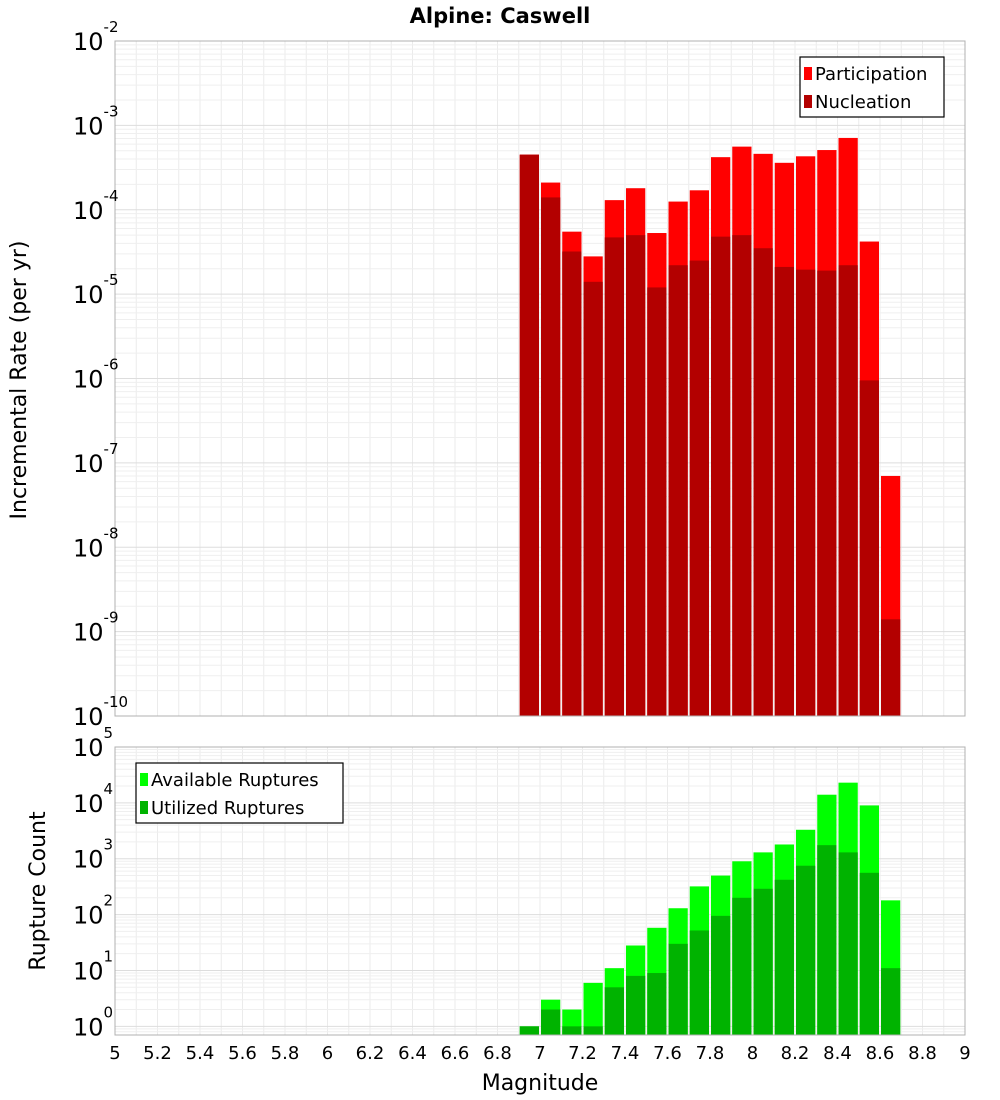 Image resolution: width=1000 pixels, height=1100 pixels. What do you see at coordinates (242, 1053) in the screenshot?
I see `count-x-tick-label: 5.6` at bounding box center [242, 1053].